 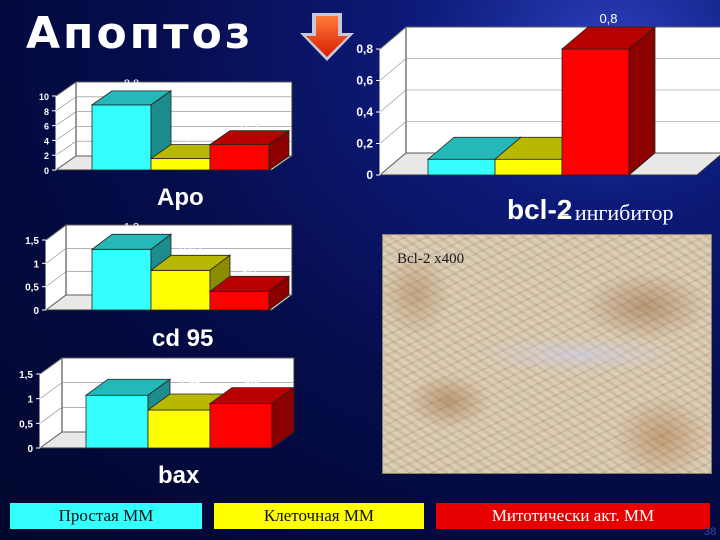 What do you see at coordinates (66, 126) in the screenshot?
I see `chart-side-wall` at bounding box center [66, 126].